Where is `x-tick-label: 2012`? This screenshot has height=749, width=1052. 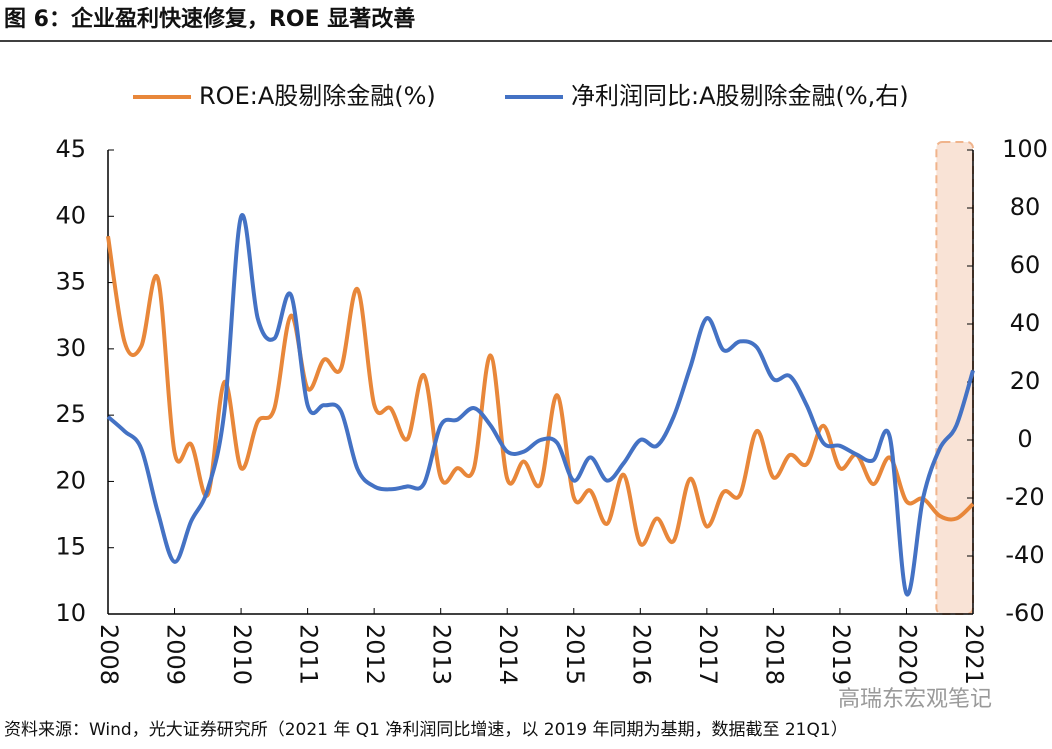 x-tick-label: 2012 is located at coordinates (375, 654).